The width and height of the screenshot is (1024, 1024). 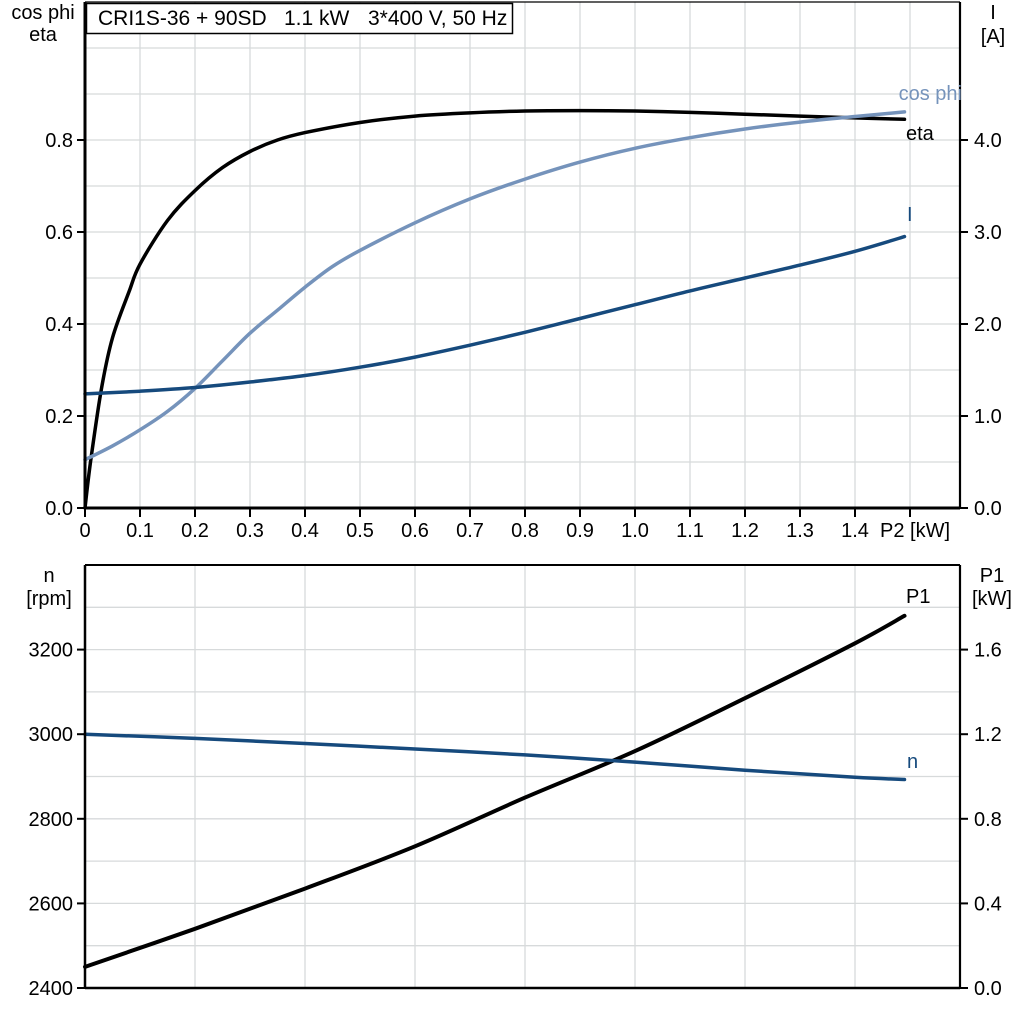 I want to click on x-axis-tick-label: 0.7, so click(x=470, y=531).